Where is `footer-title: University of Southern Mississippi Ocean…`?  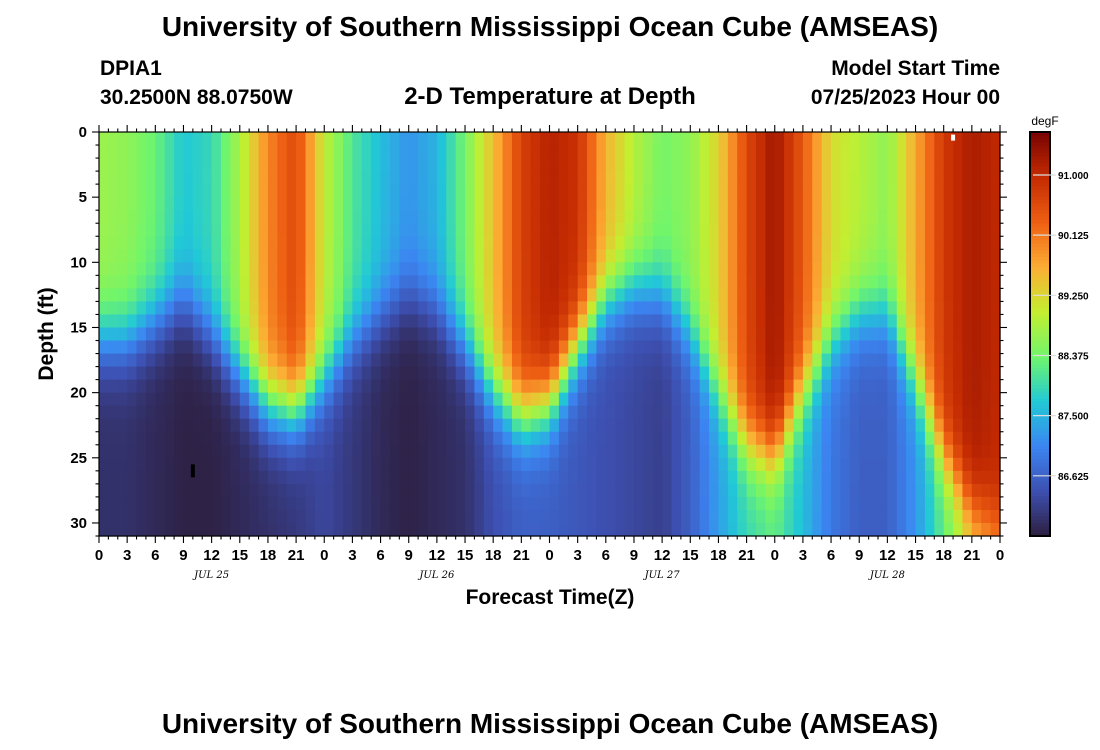 footer-title: University of Southern Mississippi Ocean… is located at coordinates (550, 723).